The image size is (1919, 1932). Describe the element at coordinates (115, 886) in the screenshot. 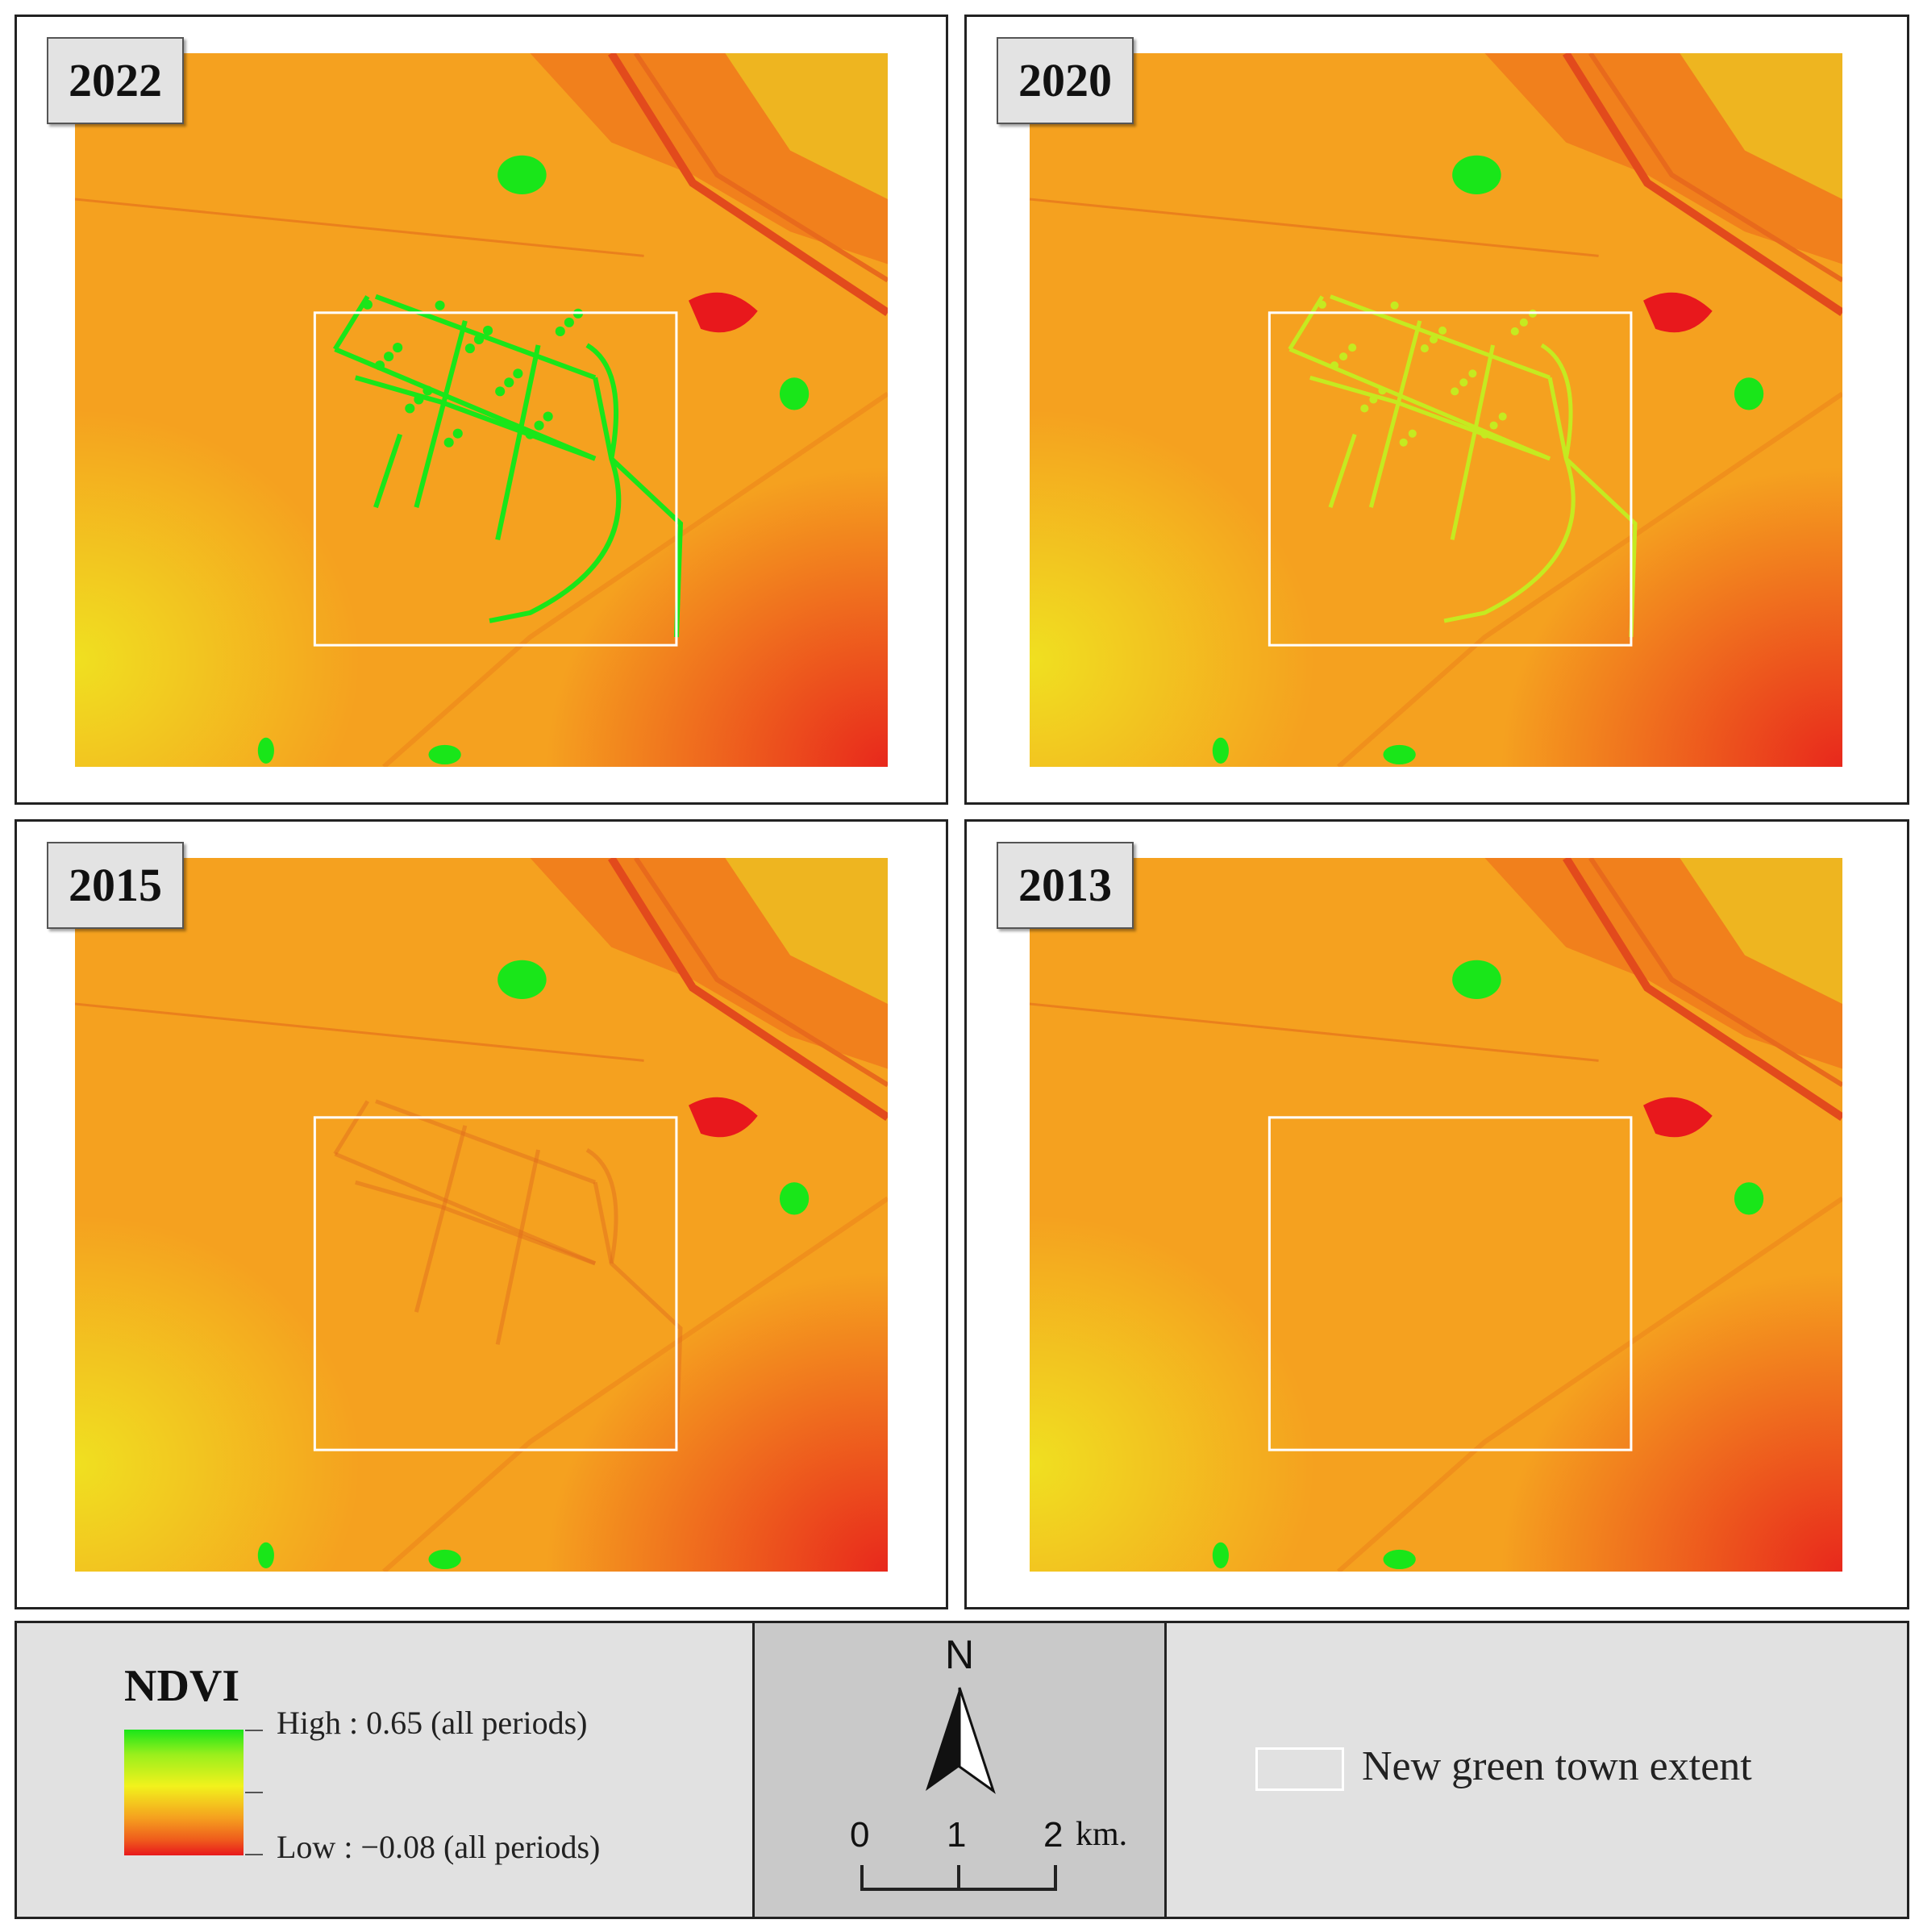

I see `year-label: 2015` at that location.